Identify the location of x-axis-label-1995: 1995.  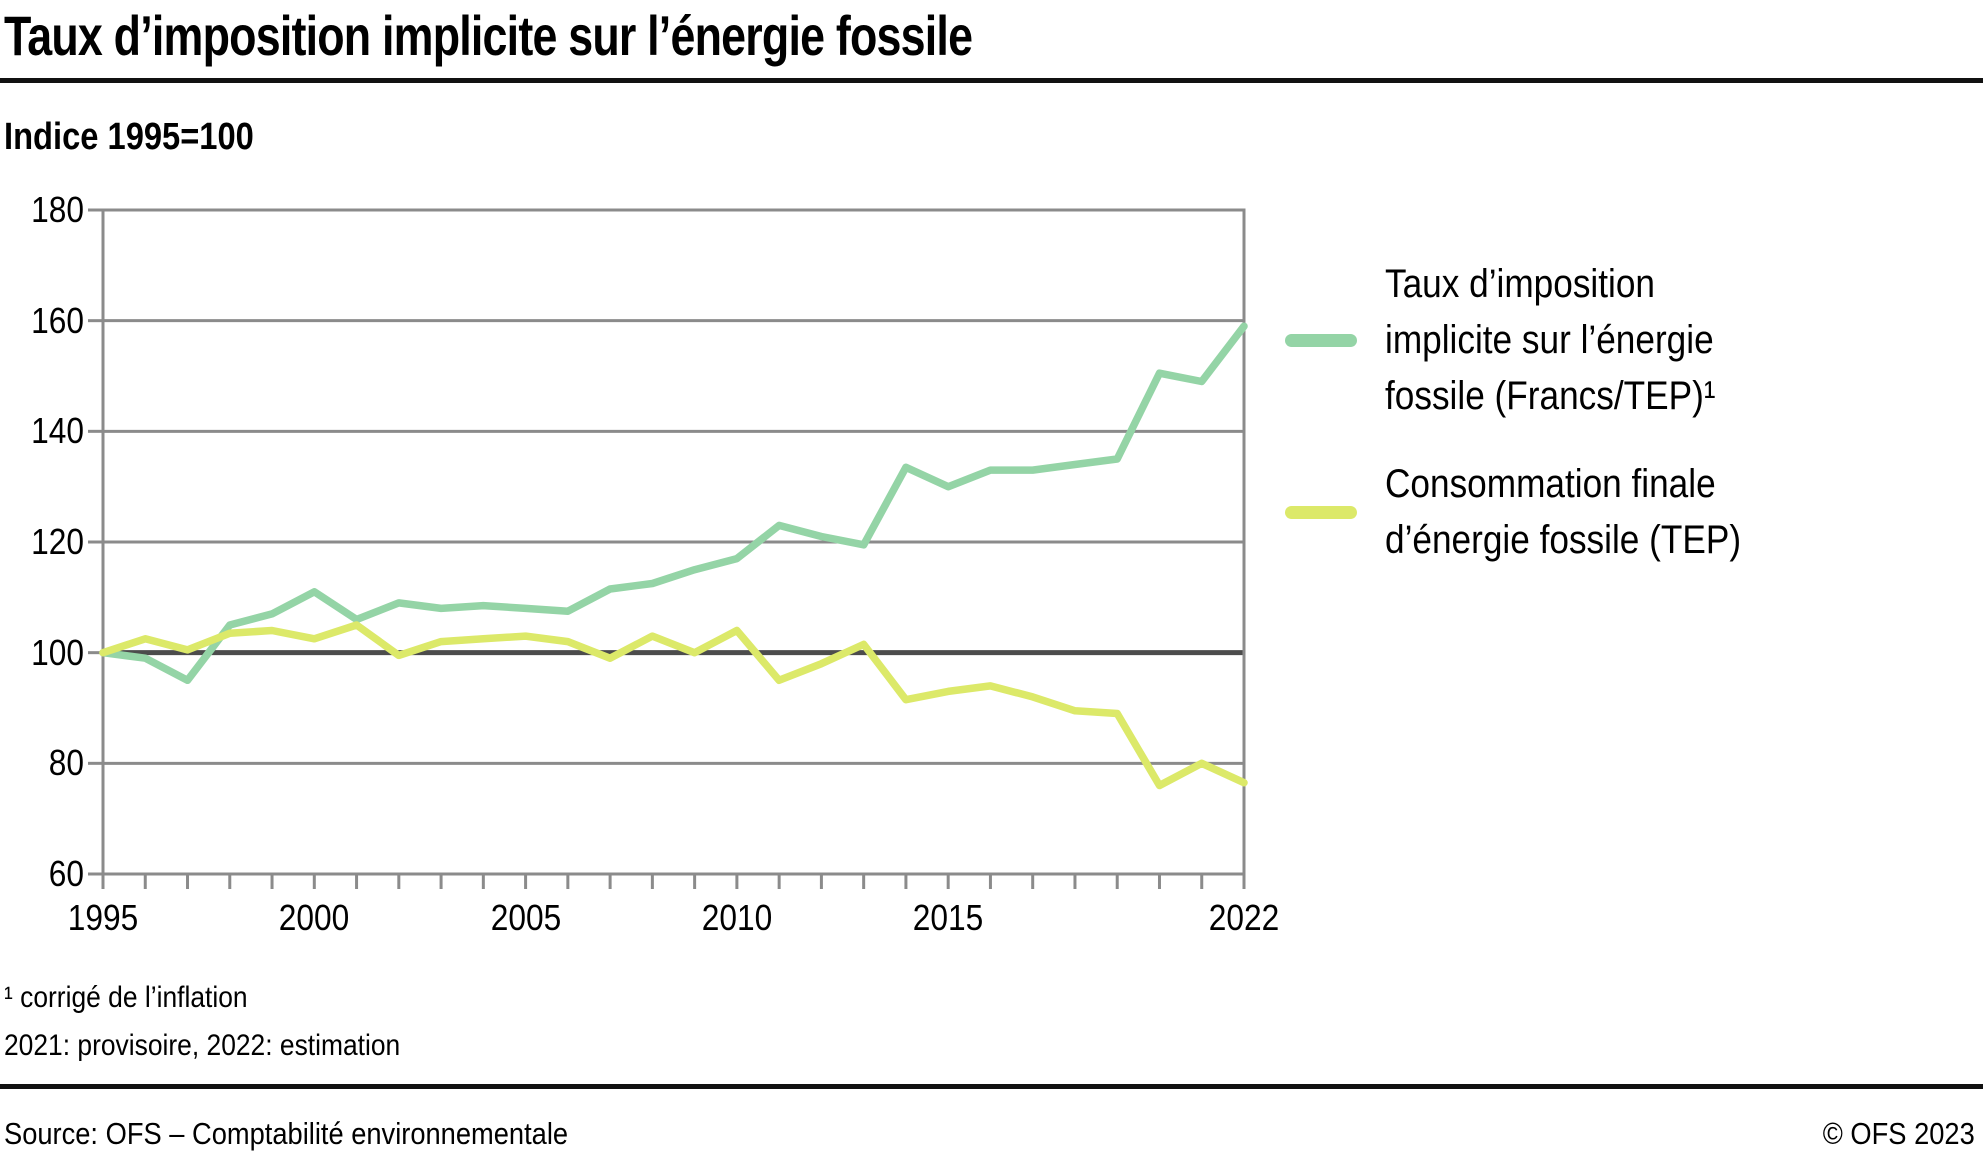
(103, 917).